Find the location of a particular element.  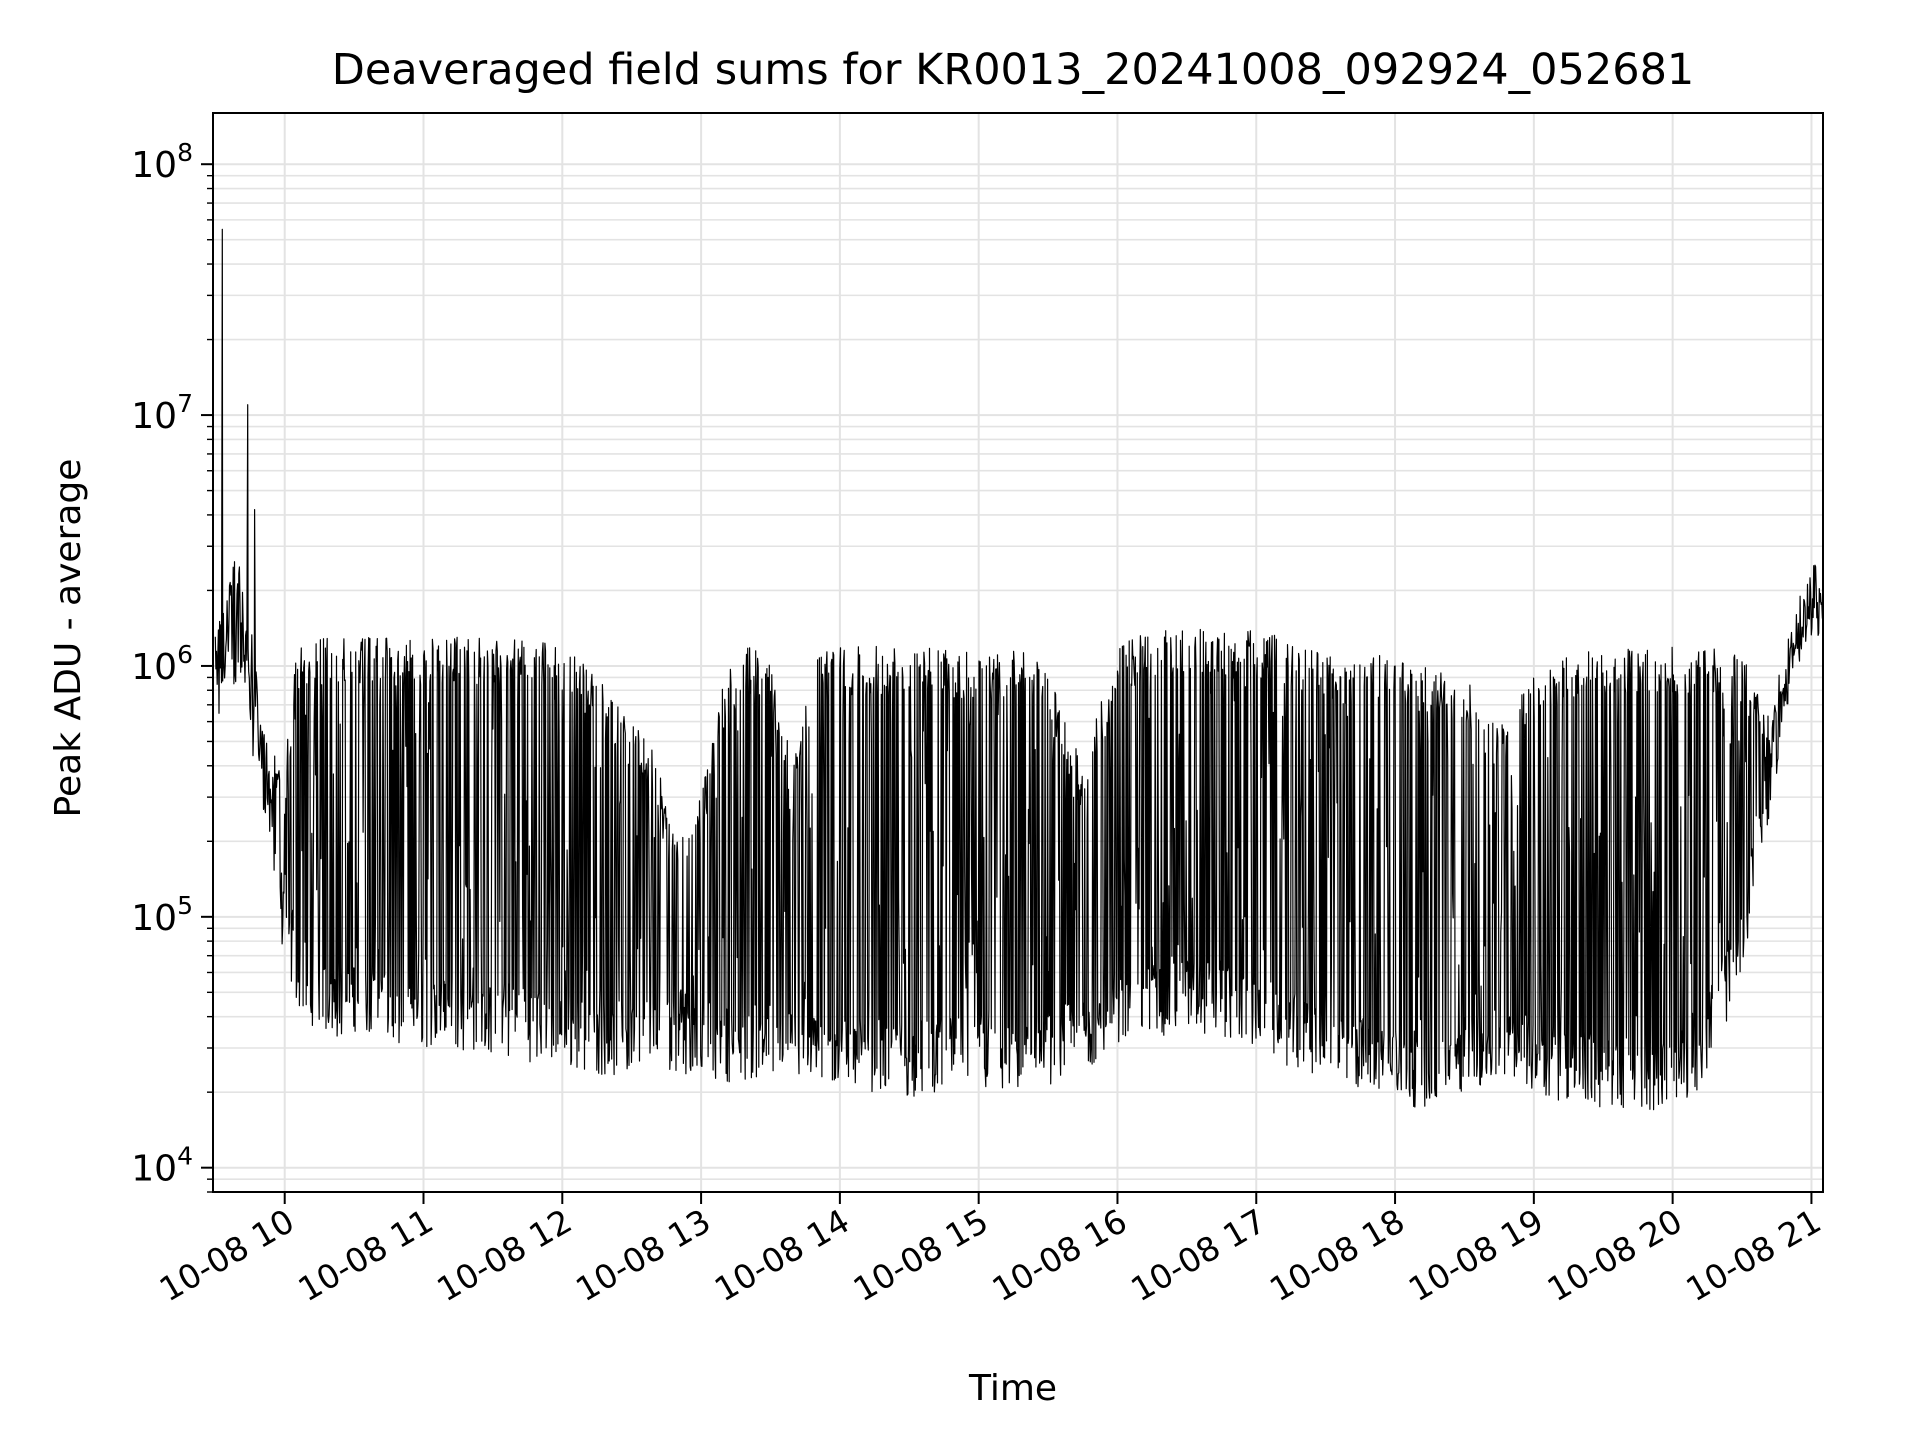

y-tick-label: 10⁴ is located at coordinates (162, 1166).